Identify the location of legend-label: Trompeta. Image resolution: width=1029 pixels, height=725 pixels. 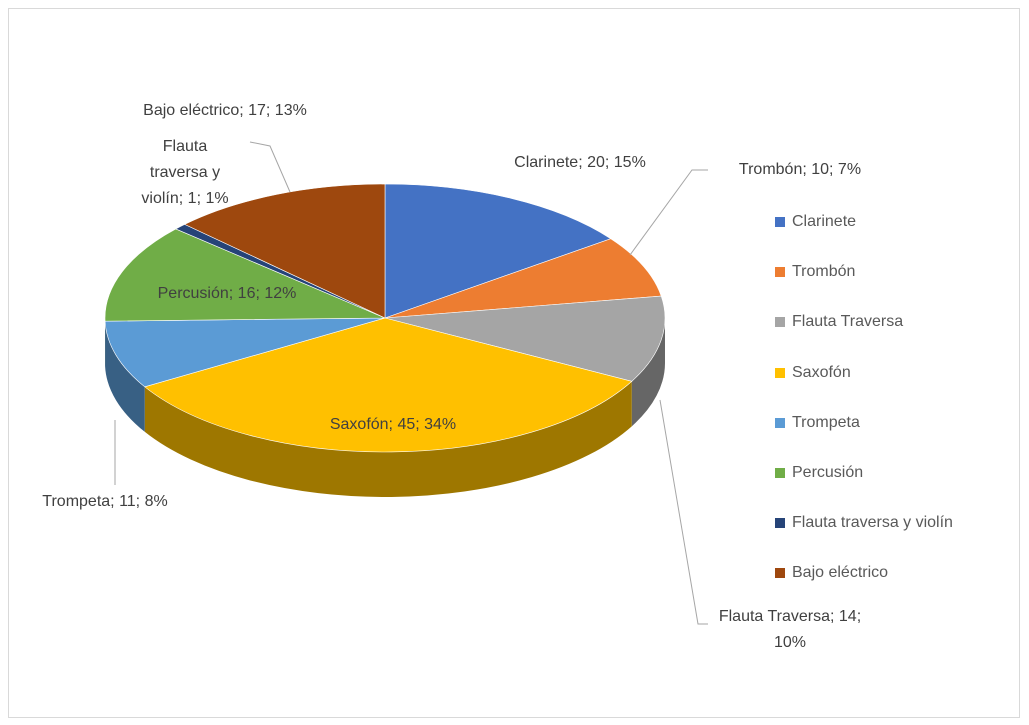
(826, 422).